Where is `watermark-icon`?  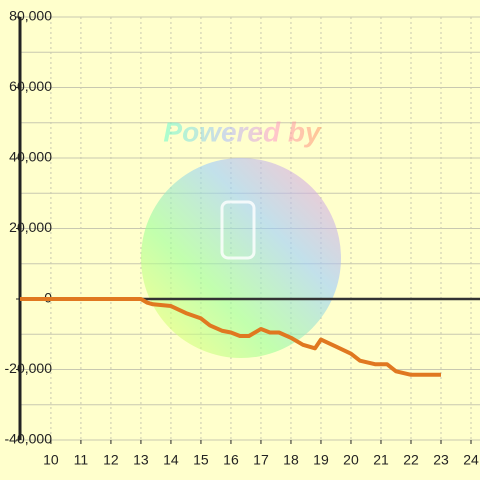 watermark-icon is located at coordinates (238, 230).